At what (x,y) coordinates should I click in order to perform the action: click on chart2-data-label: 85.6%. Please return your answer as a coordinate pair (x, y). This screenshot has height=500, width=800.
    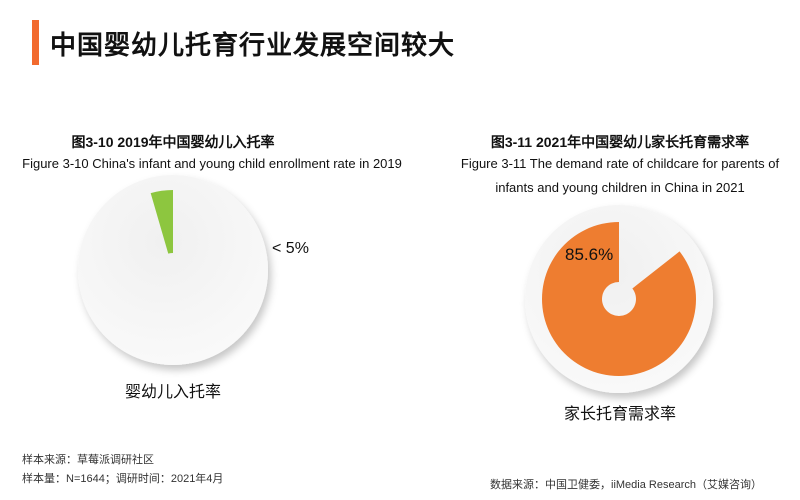
    Looking at the image, I should click on (589, 254).